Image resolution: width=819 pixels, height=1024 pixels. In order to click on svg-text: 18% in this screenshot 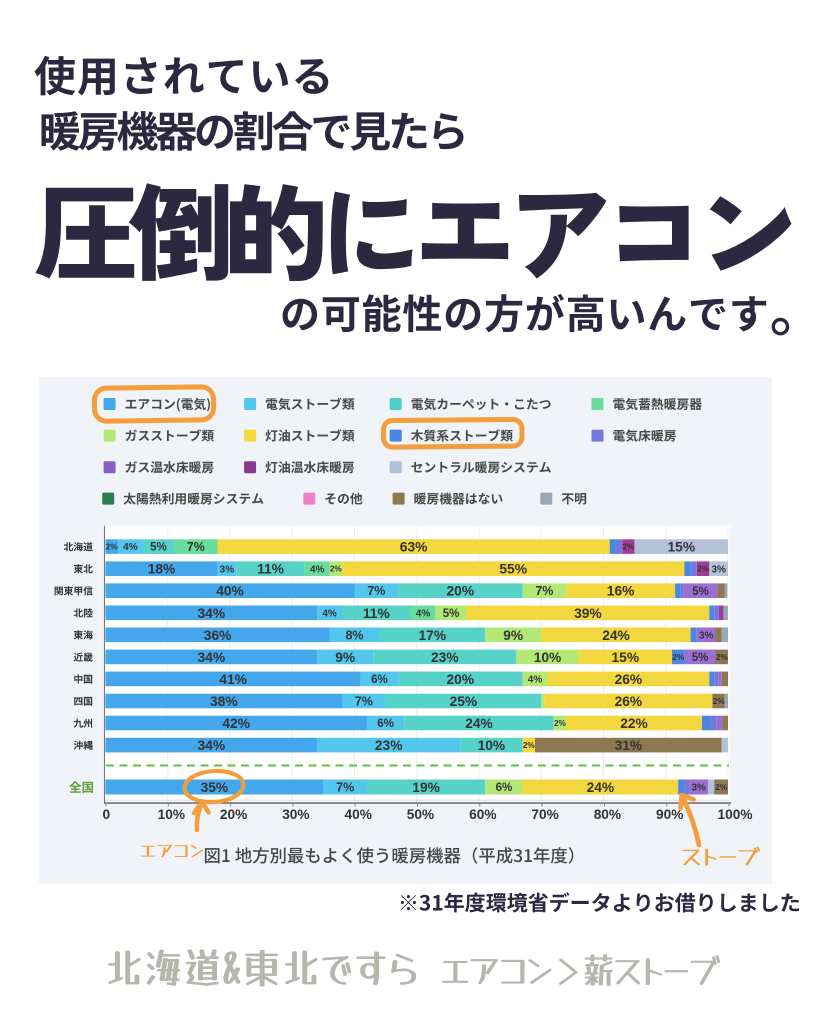, I will do `click(162, 569)`.